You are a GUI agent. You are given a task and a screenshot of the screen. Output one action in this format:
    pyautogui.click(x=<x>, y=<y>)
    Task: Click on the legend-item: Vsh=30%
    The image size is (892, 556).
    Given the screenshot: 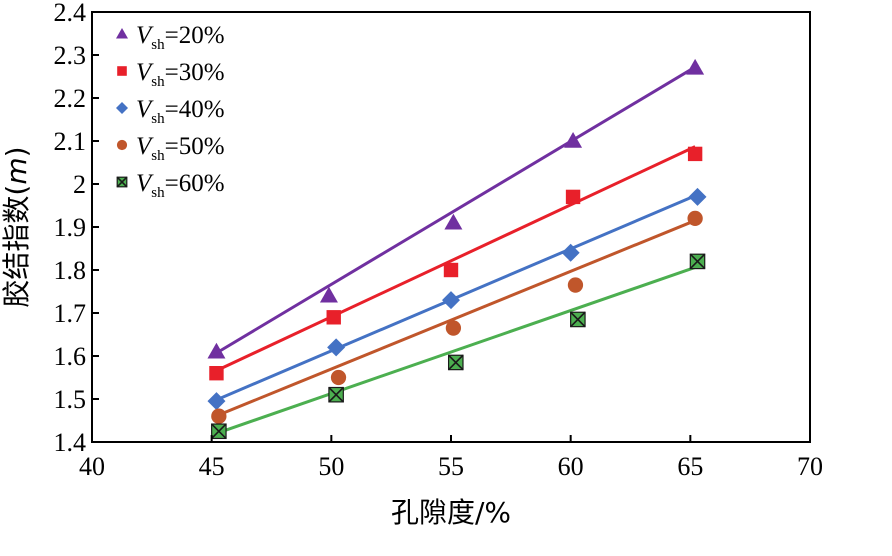 What is the action you would take?
    pyautogui.click(x=171, y=74)
    